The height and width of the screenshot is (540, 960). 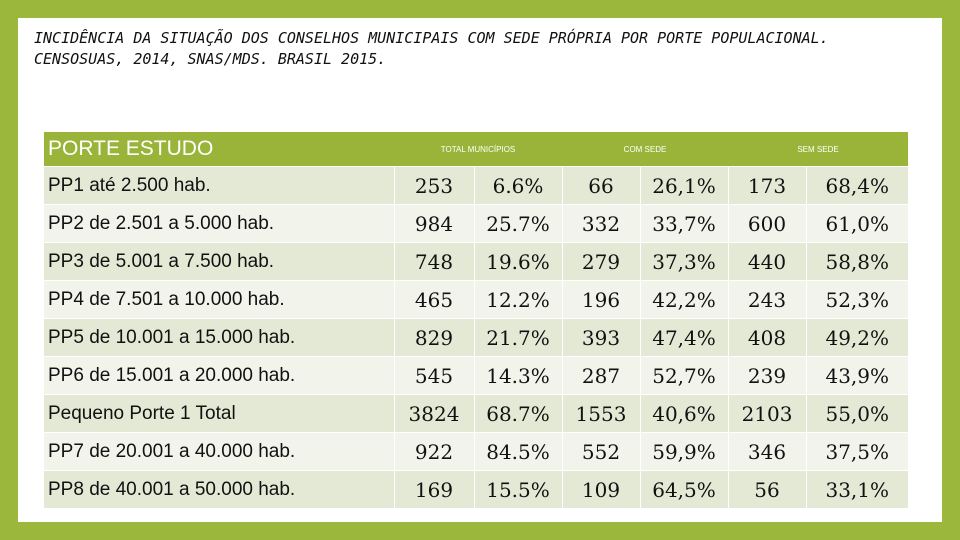 What do you see at coordinates (767, 185) in the screenshot?
I see `cell-sem-sede: 173` at bounding box center [767, 185].